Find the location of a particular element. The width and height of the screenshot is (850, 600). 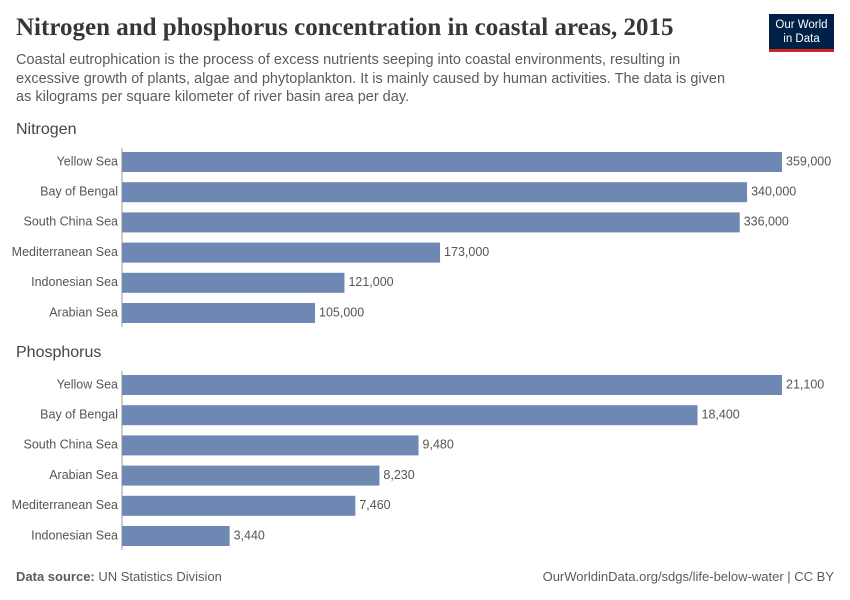

value-label: 121,000 is located at coordinates (370, 282).